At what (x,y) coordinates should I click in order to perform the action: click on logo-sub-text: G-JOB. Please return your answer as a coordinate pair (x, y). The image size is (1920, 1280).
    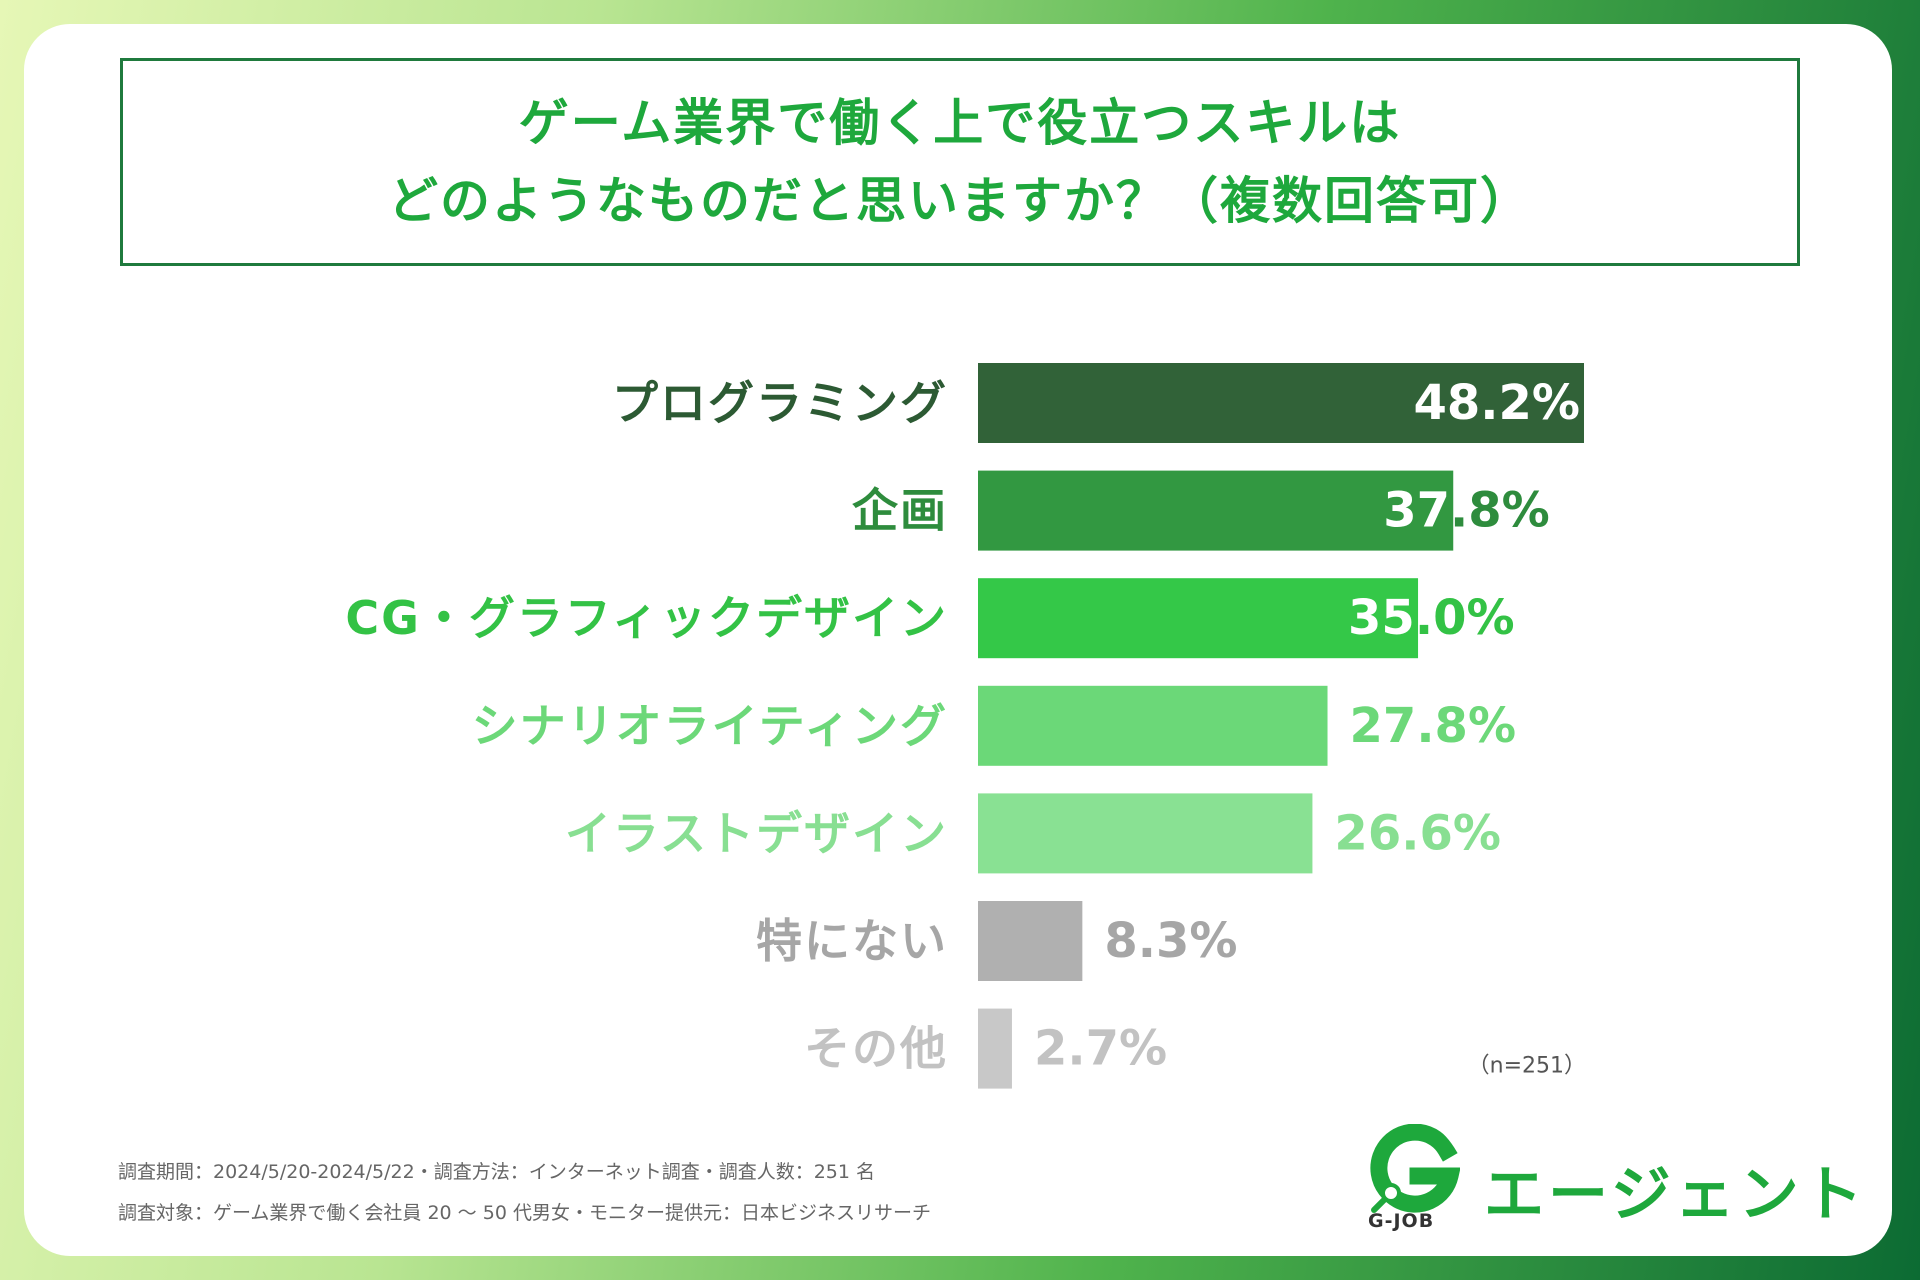
    Looking at the image, I should click on (1401, 1221).